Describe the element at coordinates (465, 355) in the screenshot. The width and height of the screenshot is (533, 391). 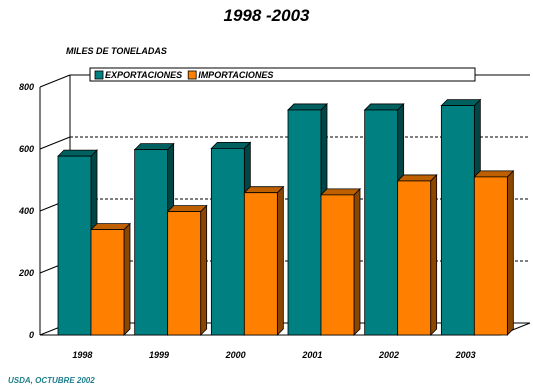
I see `x-tick-label: 2003` at that location.